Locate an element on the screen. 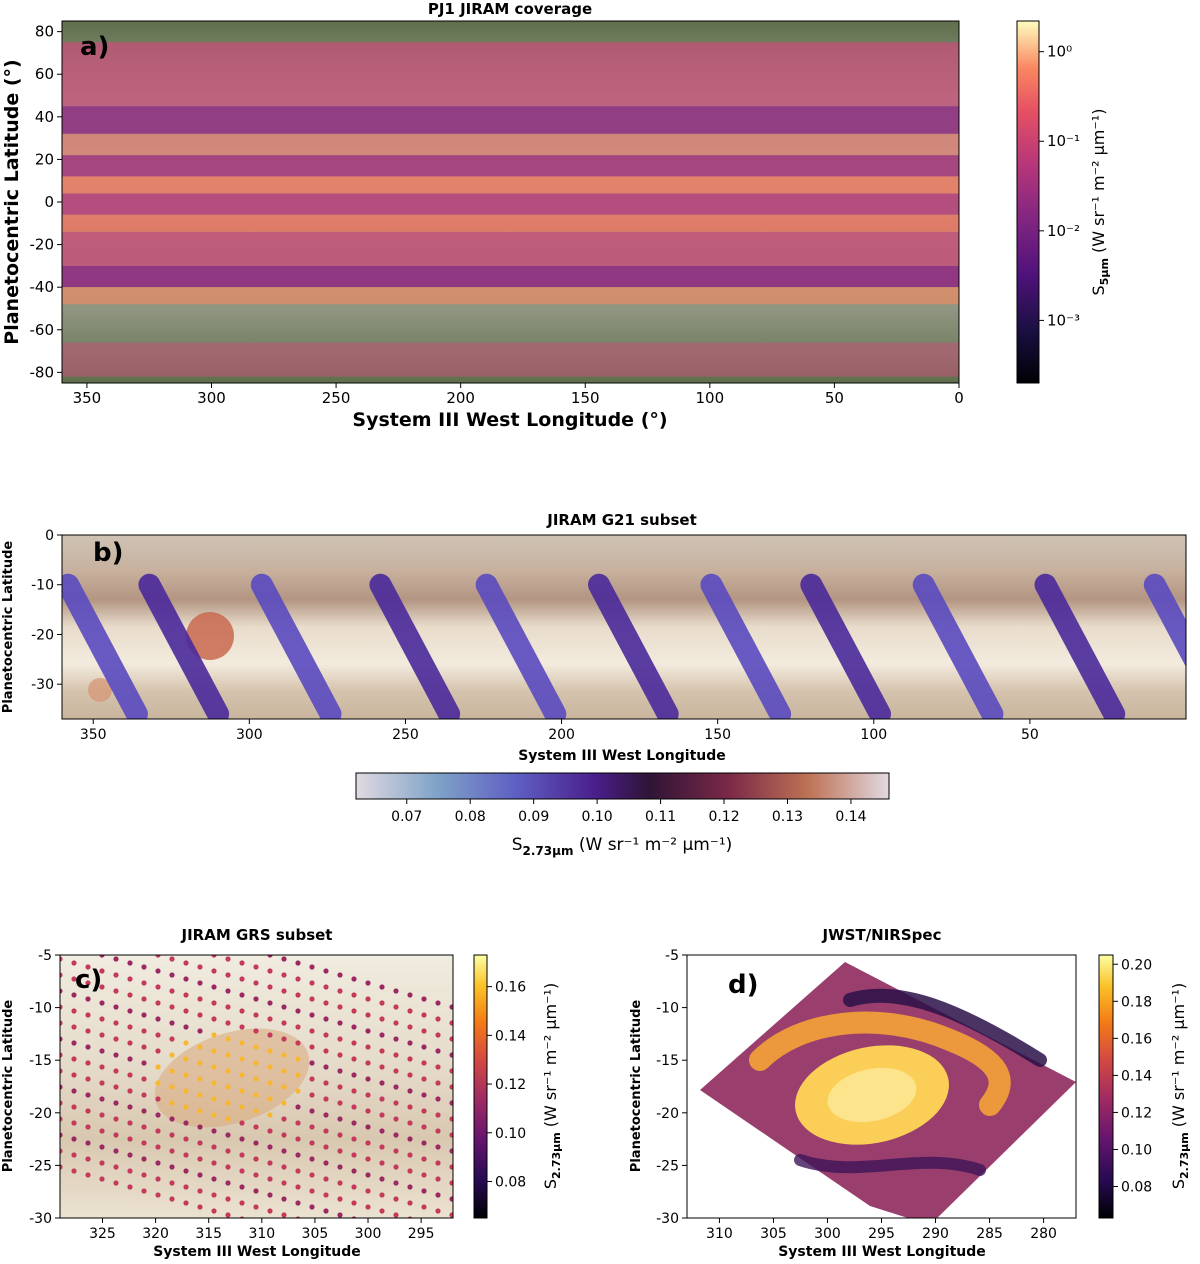 The image size is (1200, 1264). panel-d-title: JWST/NIRSpec is located at coordinates (882, 935).